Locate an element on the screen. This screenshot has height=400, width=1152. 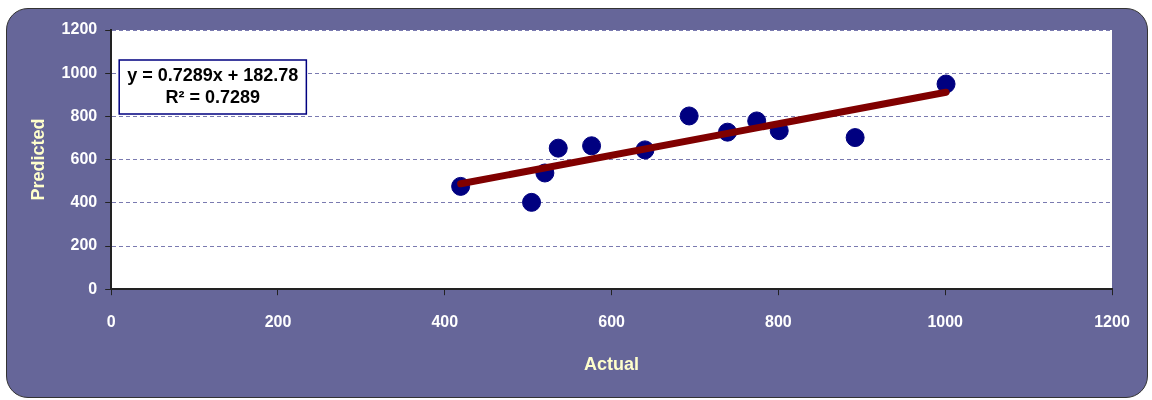
y-tick-label: 400 is located at coordinates (84, 202).